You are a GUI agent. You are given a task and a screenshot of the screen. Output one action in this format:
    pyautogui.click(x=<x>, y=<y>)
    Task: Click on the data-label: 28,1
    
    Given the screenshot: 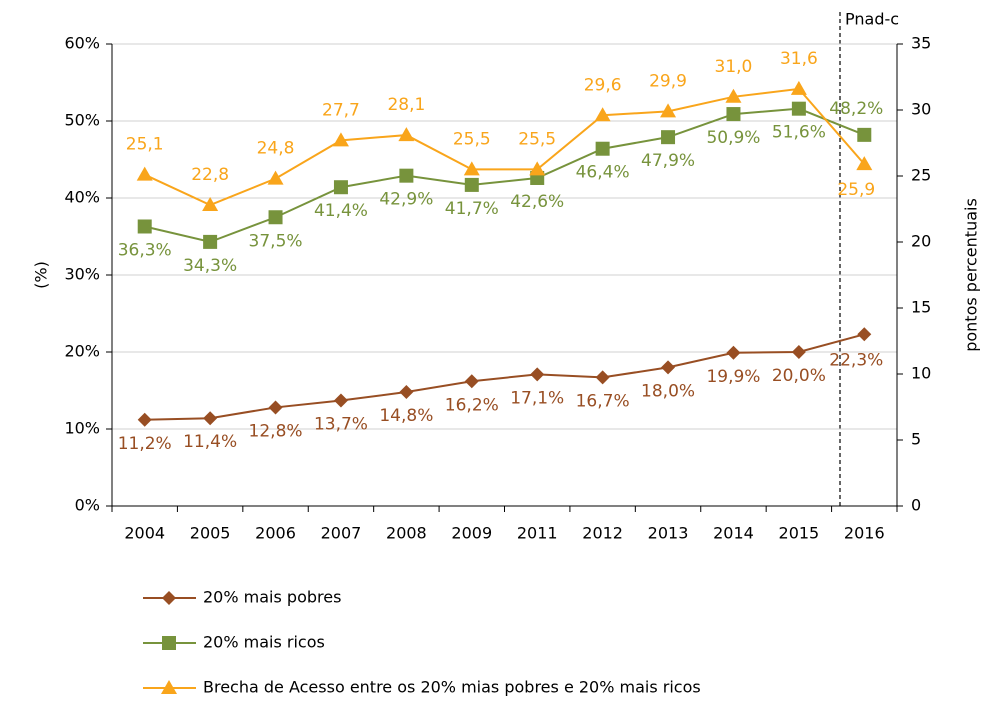 What is the action you would take?
    pyautogui.click(x=406, y=105)
    